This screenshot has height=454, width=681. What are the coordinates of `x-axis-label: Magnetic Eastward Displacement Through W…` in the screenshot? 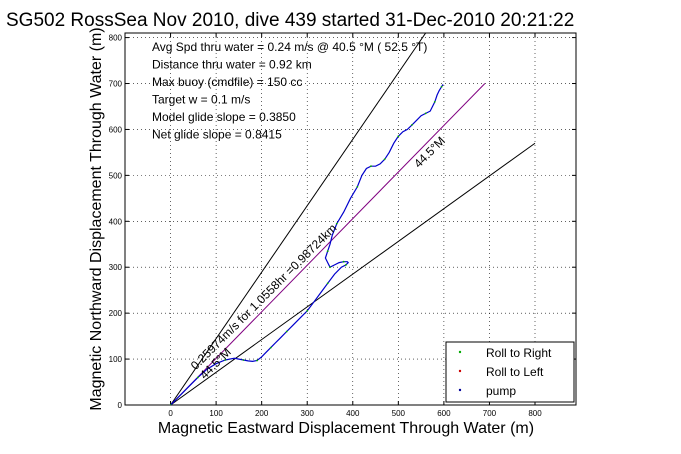 It's located at (346, 428).